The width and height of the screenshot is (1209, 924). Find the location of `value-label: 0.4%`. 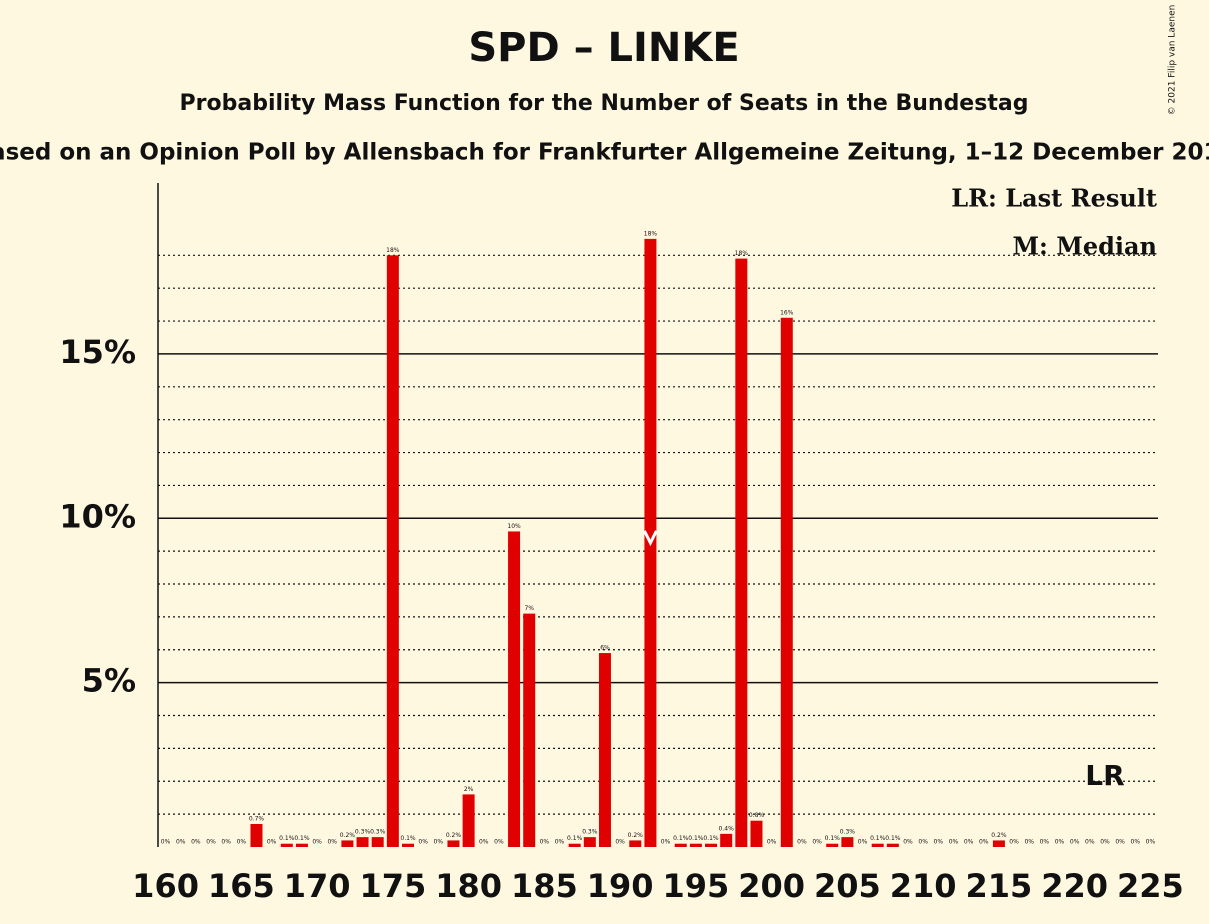

value-label: 0.4% is located at coordinates (727, 828).